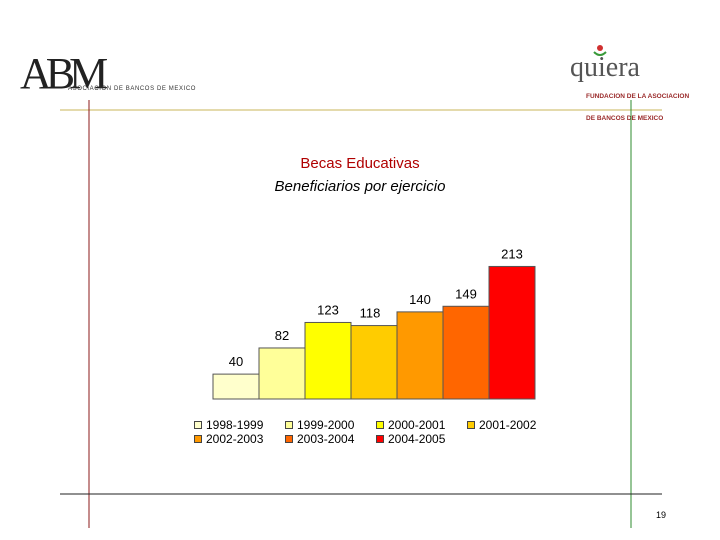 The width and height of the screenshot is (720, 540). What do you see at coordinates (466, 352) in the screenshot?
I see `bar-2003-2004` at bounding box center [466, 352].